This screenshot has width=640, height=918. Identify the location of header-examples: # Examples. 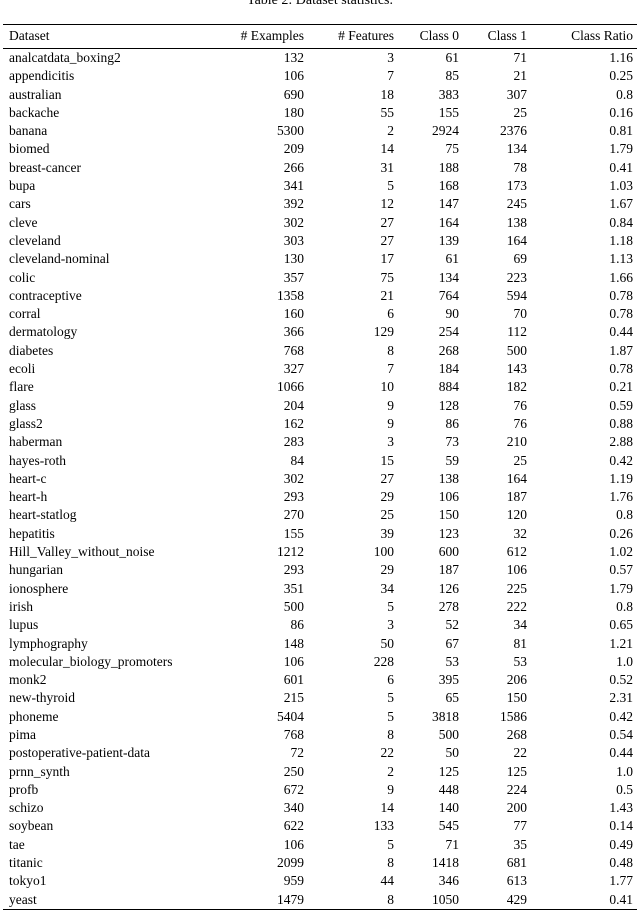
(272, 35).